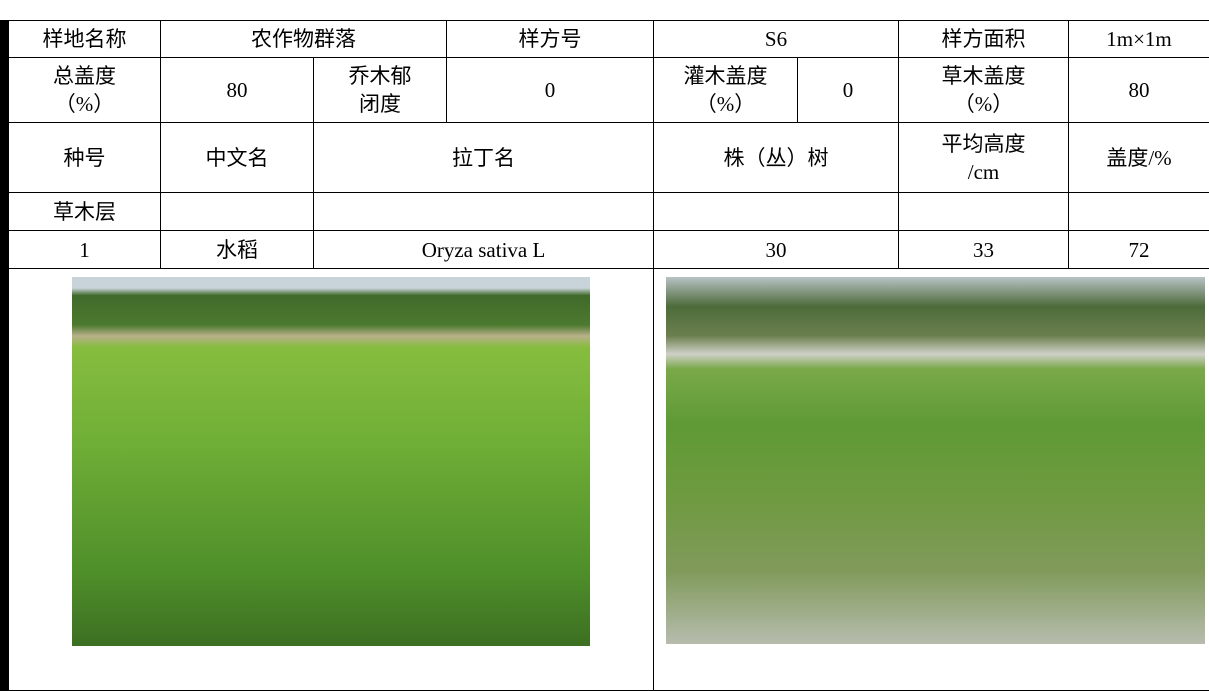  Describe the element at coordinates (1138, 249) in the screenshot. I see `cell: 72` at that location.